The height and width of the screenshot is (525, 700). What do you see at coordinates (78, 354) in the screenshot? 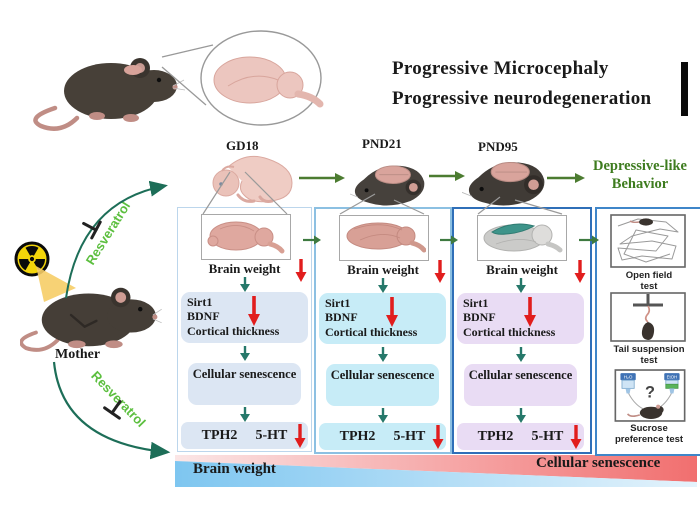
I see `mother-label: Mother` at bounding box center [78, 354].